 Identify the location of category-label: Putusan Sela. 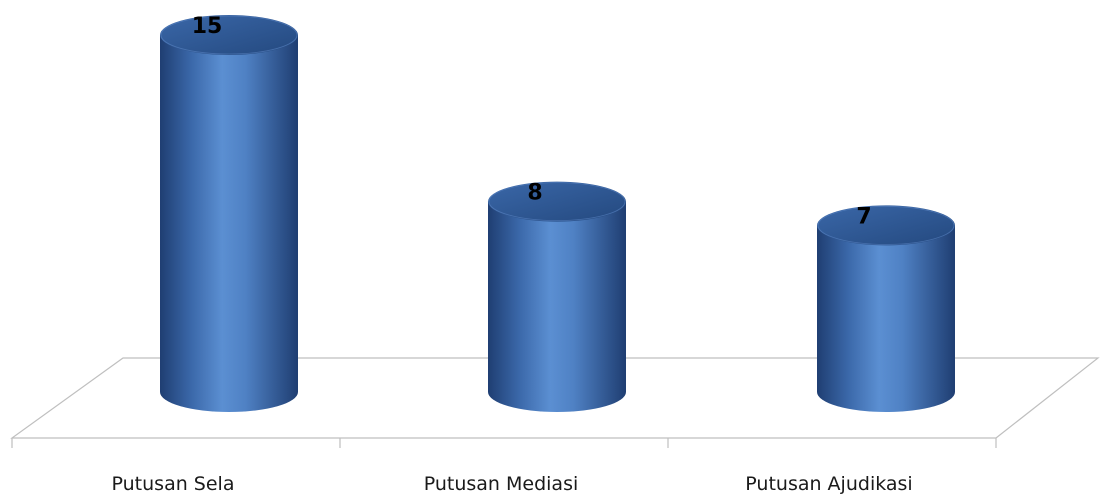
(173, 484).